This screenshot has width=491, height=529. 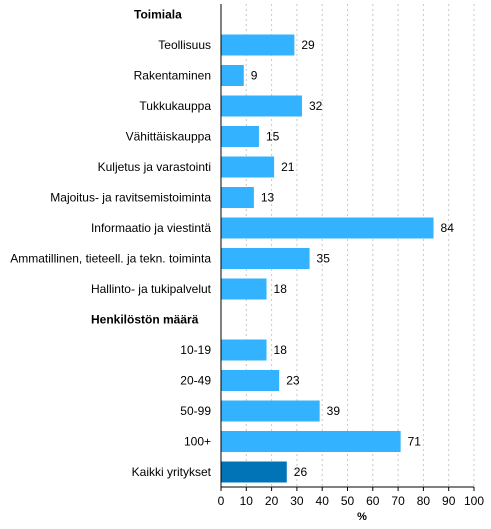 I want to click on x-tick-label: 0, so click(x=221, y=501).